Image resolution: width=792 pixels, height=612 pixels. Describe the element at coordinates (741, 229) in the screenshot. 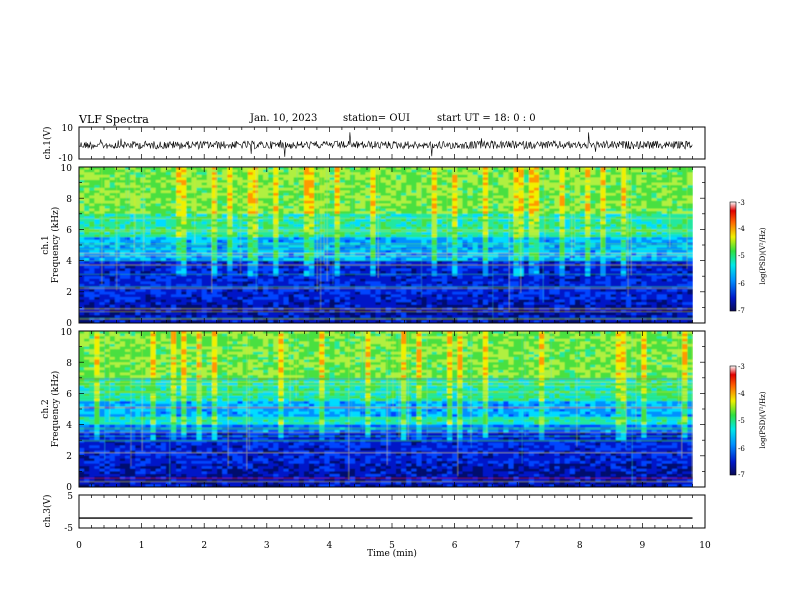

I see `ch1-colorbar-tick-m4: -4` at that location.